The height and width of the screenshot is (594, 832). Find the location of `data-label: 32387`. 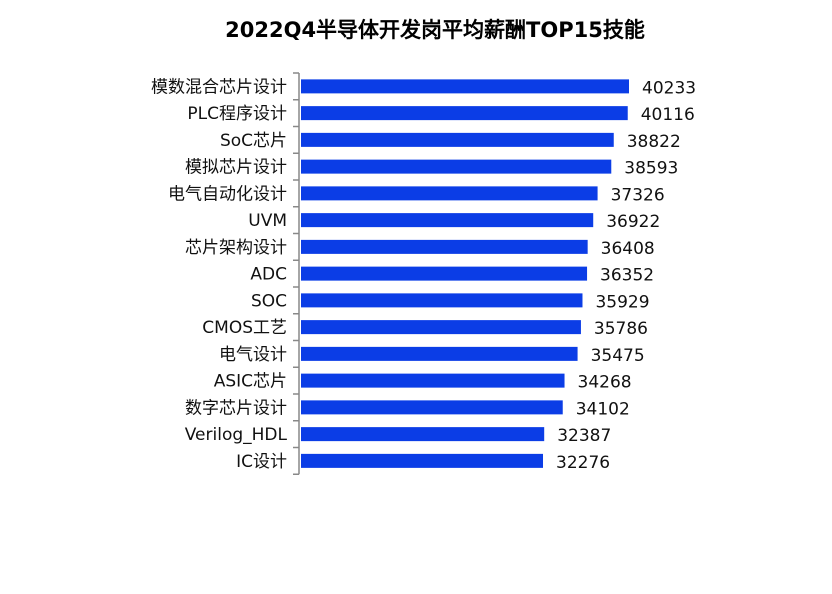

data-label: 32387 is located at coordinates (584, 436).